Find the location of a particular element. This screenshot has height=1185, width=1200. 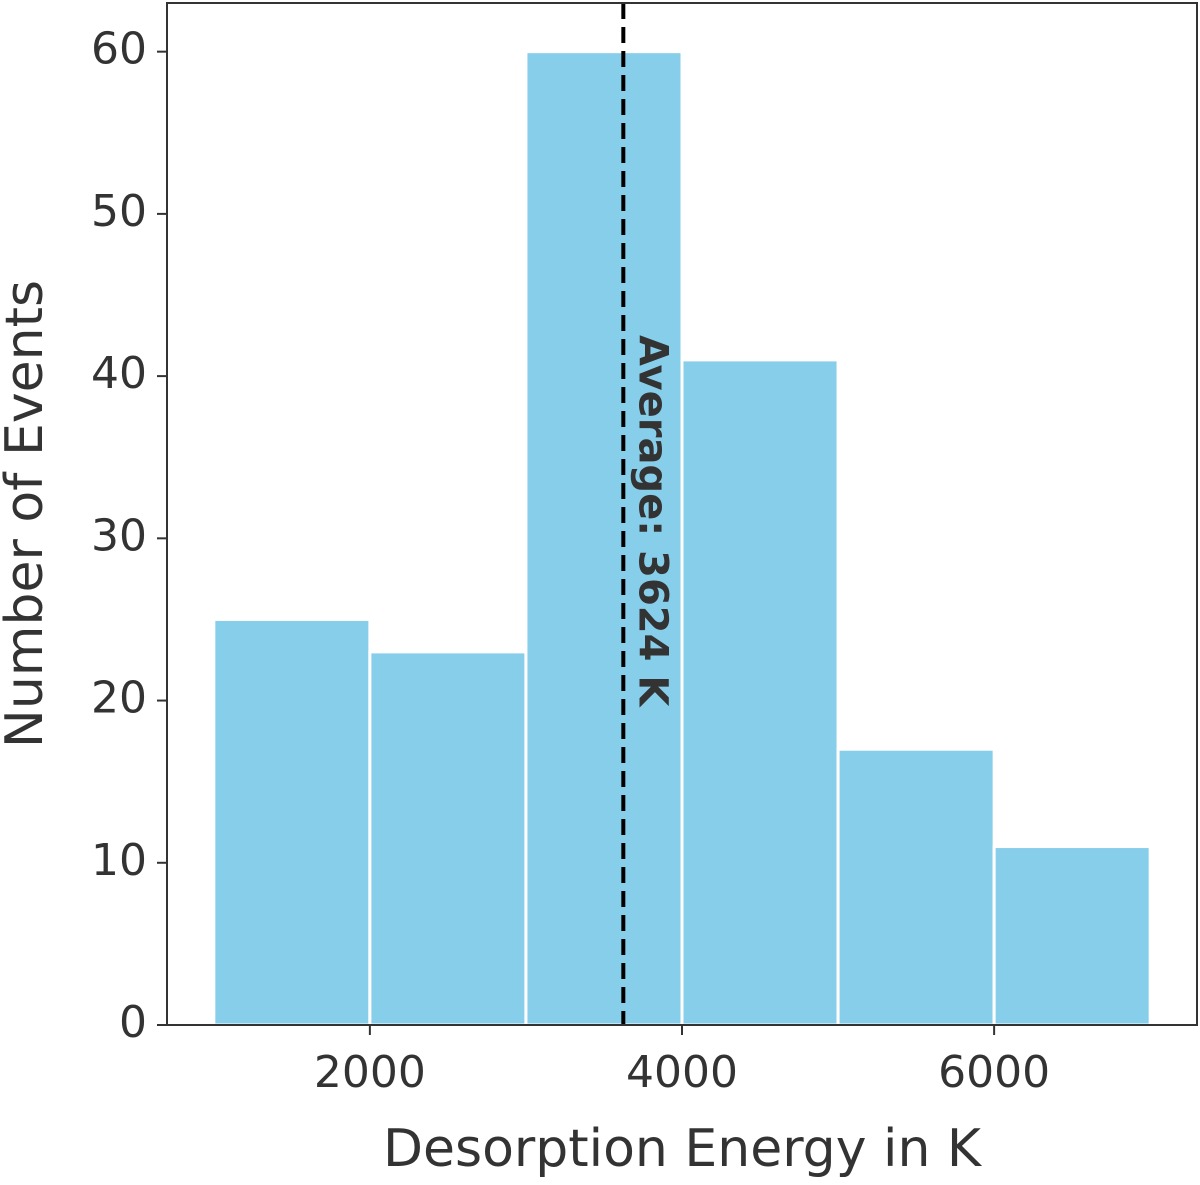

x-axis-label: Desorption Energy in K is located at coordinates (683, 1149).